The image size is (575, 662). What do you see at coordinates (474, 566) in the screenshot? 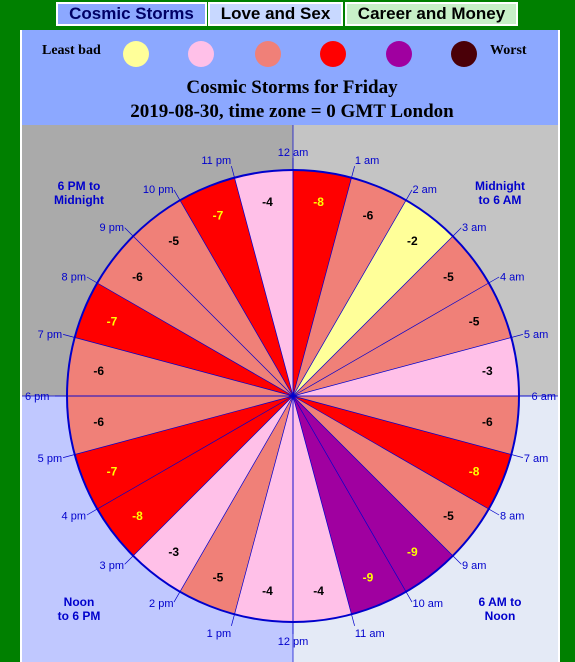
I see `hour-label-9: 9 am` at bounding box center [474, 566].